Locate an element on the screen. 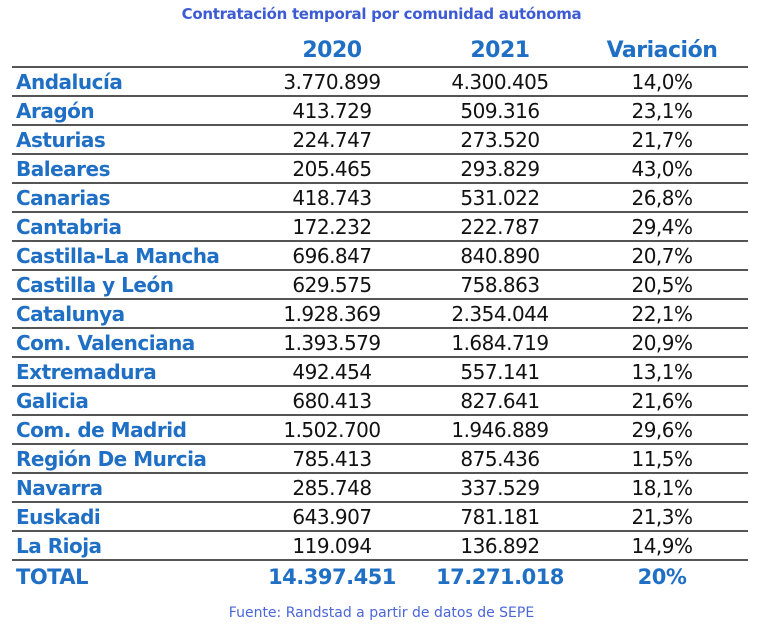  value-2020: 418.743 is located at coordinates (332, 198).